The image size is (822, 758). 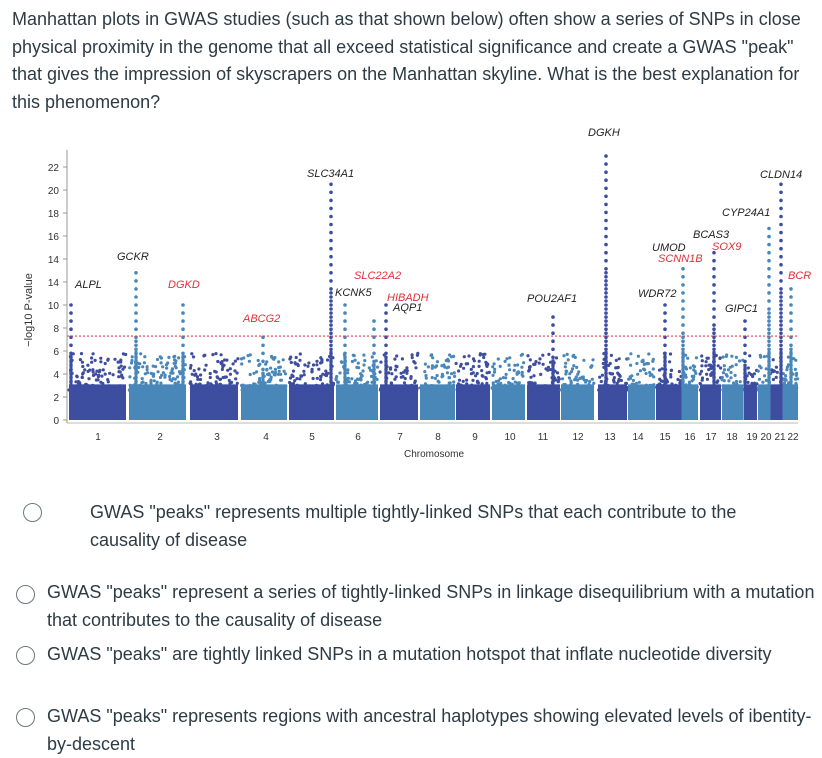 I want to click on x-axis-label: Chromosome, so click(x=434, y=454).